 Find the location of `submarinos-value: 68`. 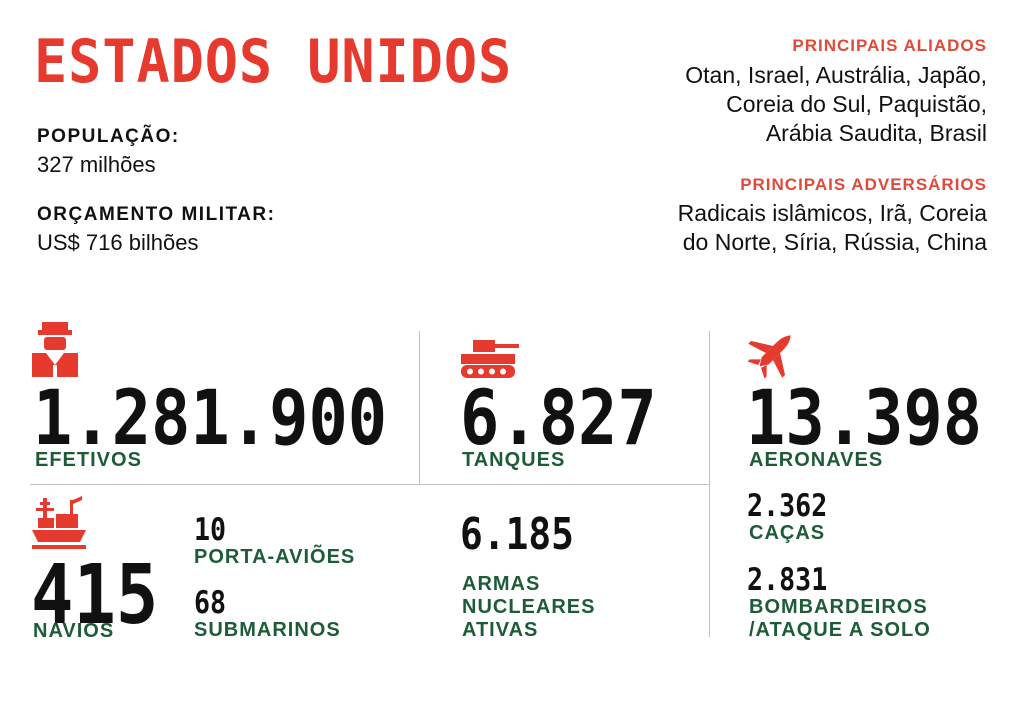

submarinos-value: 68 is located at coordinates (210, 603).